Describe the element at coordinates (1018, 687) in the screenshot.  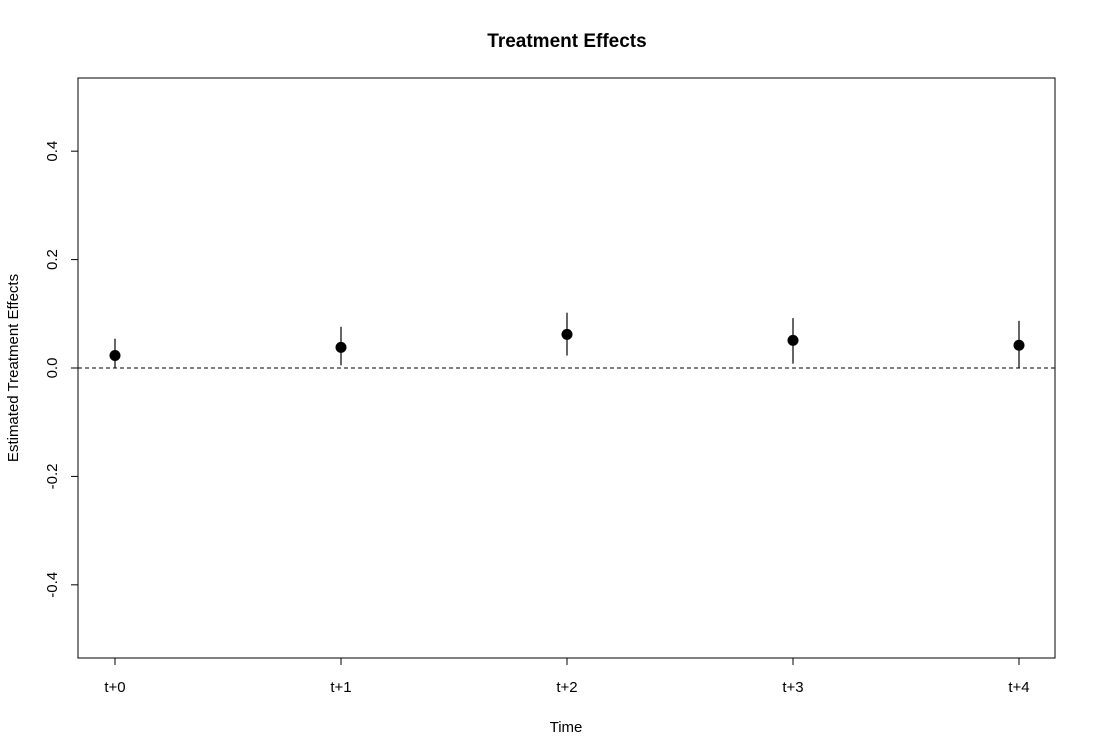
I see `x-tick-label: t+4` at that location.